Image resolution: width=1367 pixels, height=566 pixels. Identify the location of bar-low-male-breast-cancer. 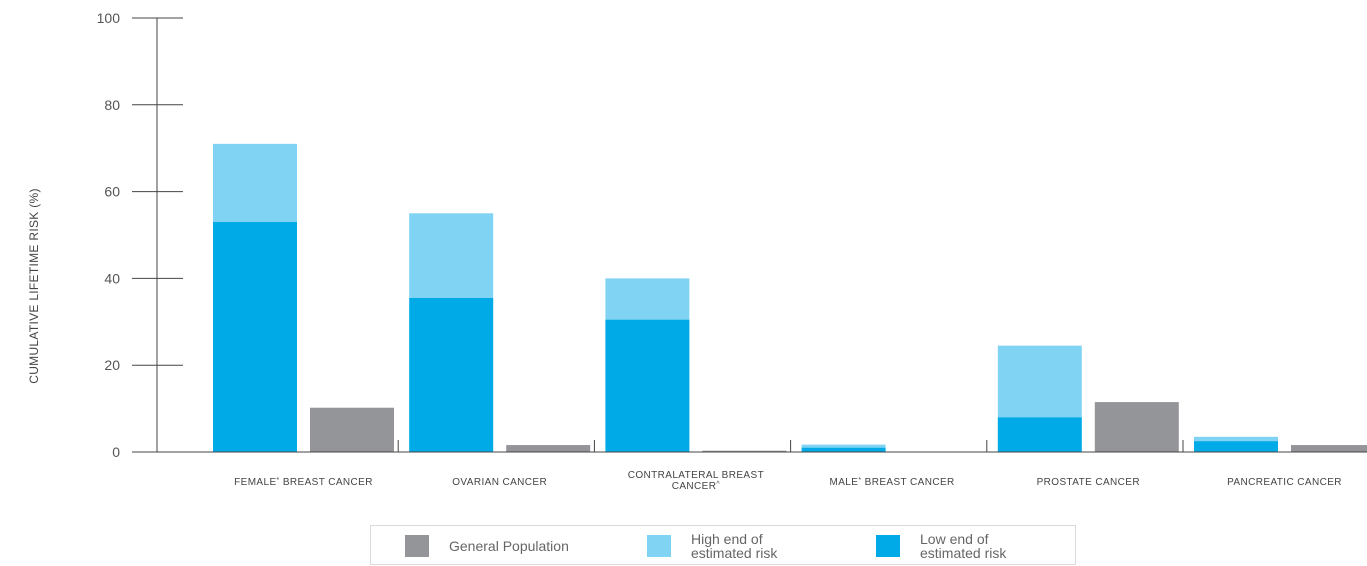
(844, 450).